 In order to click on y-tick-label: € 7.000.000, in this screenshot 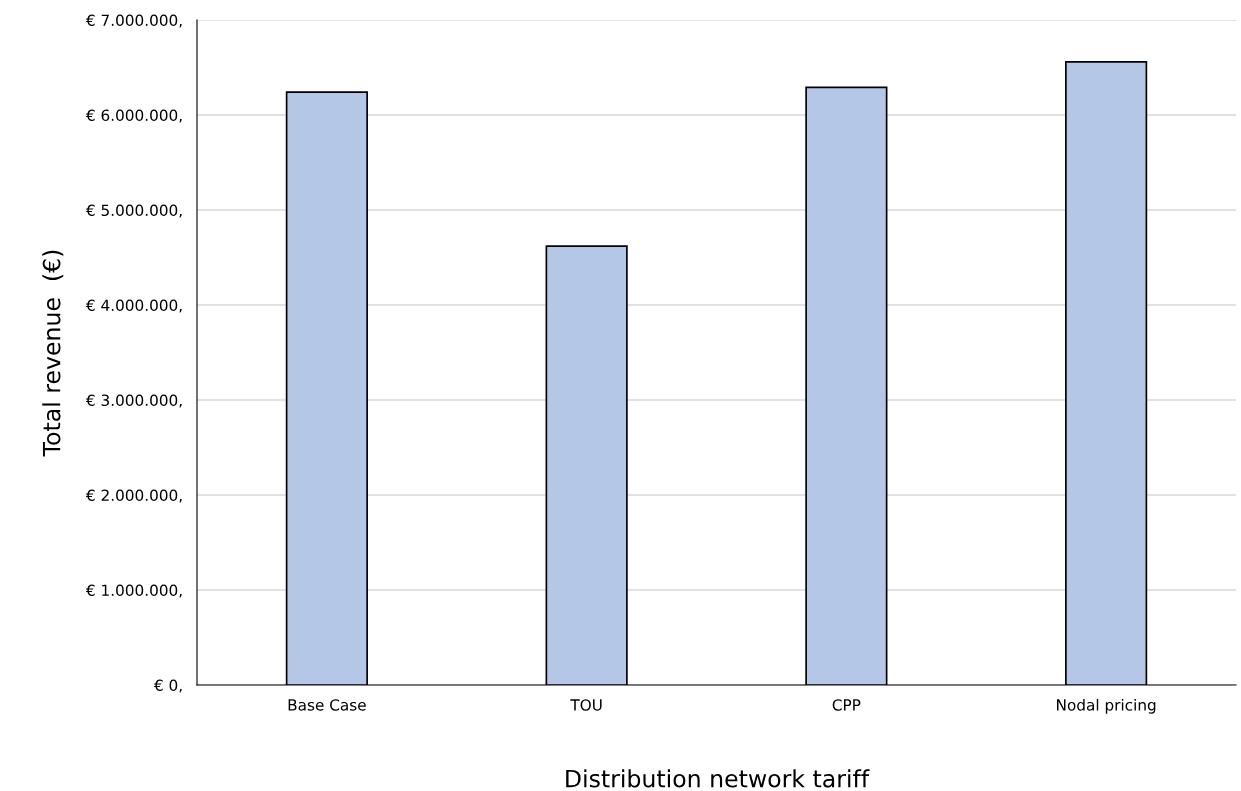, I will do `click(133, 21)`.